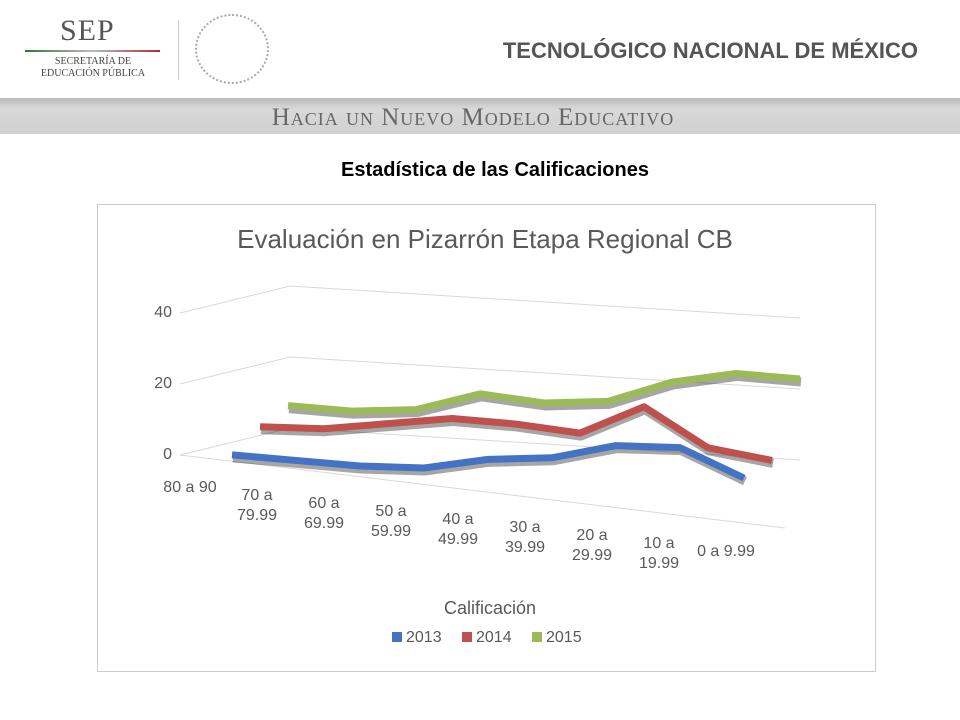  What do you see at coordinates (490, 608) in the screenshot?
I see `x-axis-title: Calificación` at bounding box center [490, 608].